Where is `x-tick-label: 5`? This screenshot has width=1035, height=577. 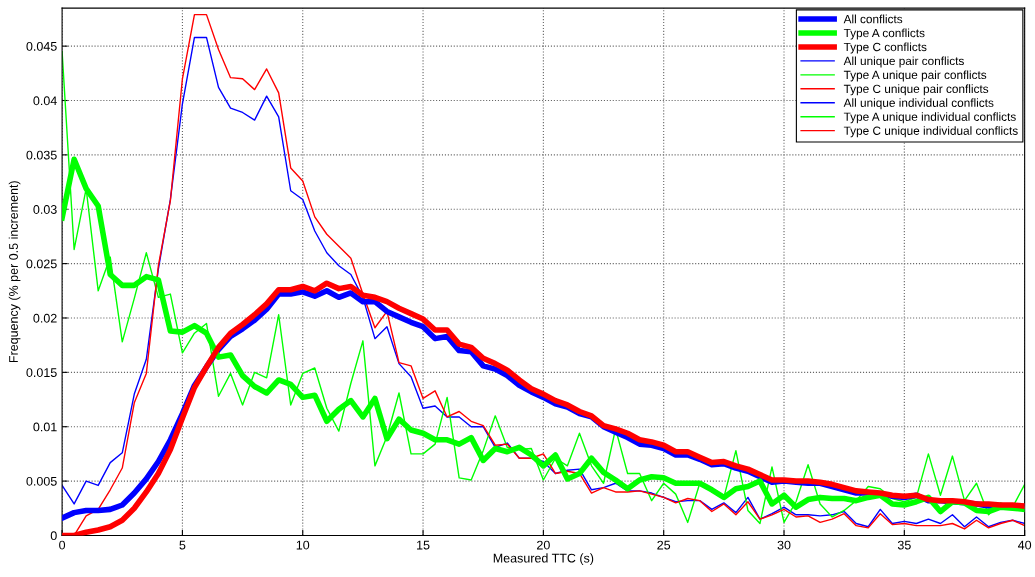
x-tick-label: 5 is located at coordinates (182, 545).